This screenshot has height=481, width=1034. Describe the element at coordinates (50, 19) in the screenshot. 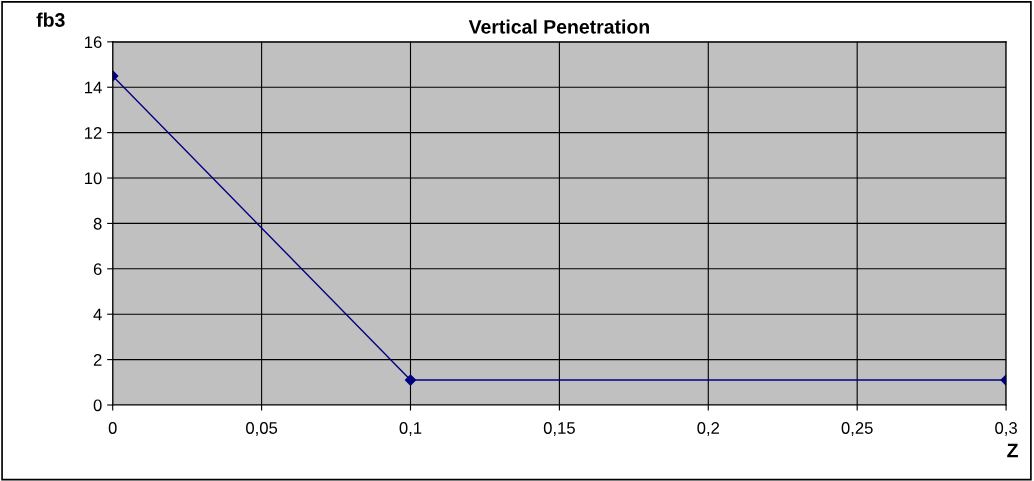

I see `y-axis-title: fb3` at that location.